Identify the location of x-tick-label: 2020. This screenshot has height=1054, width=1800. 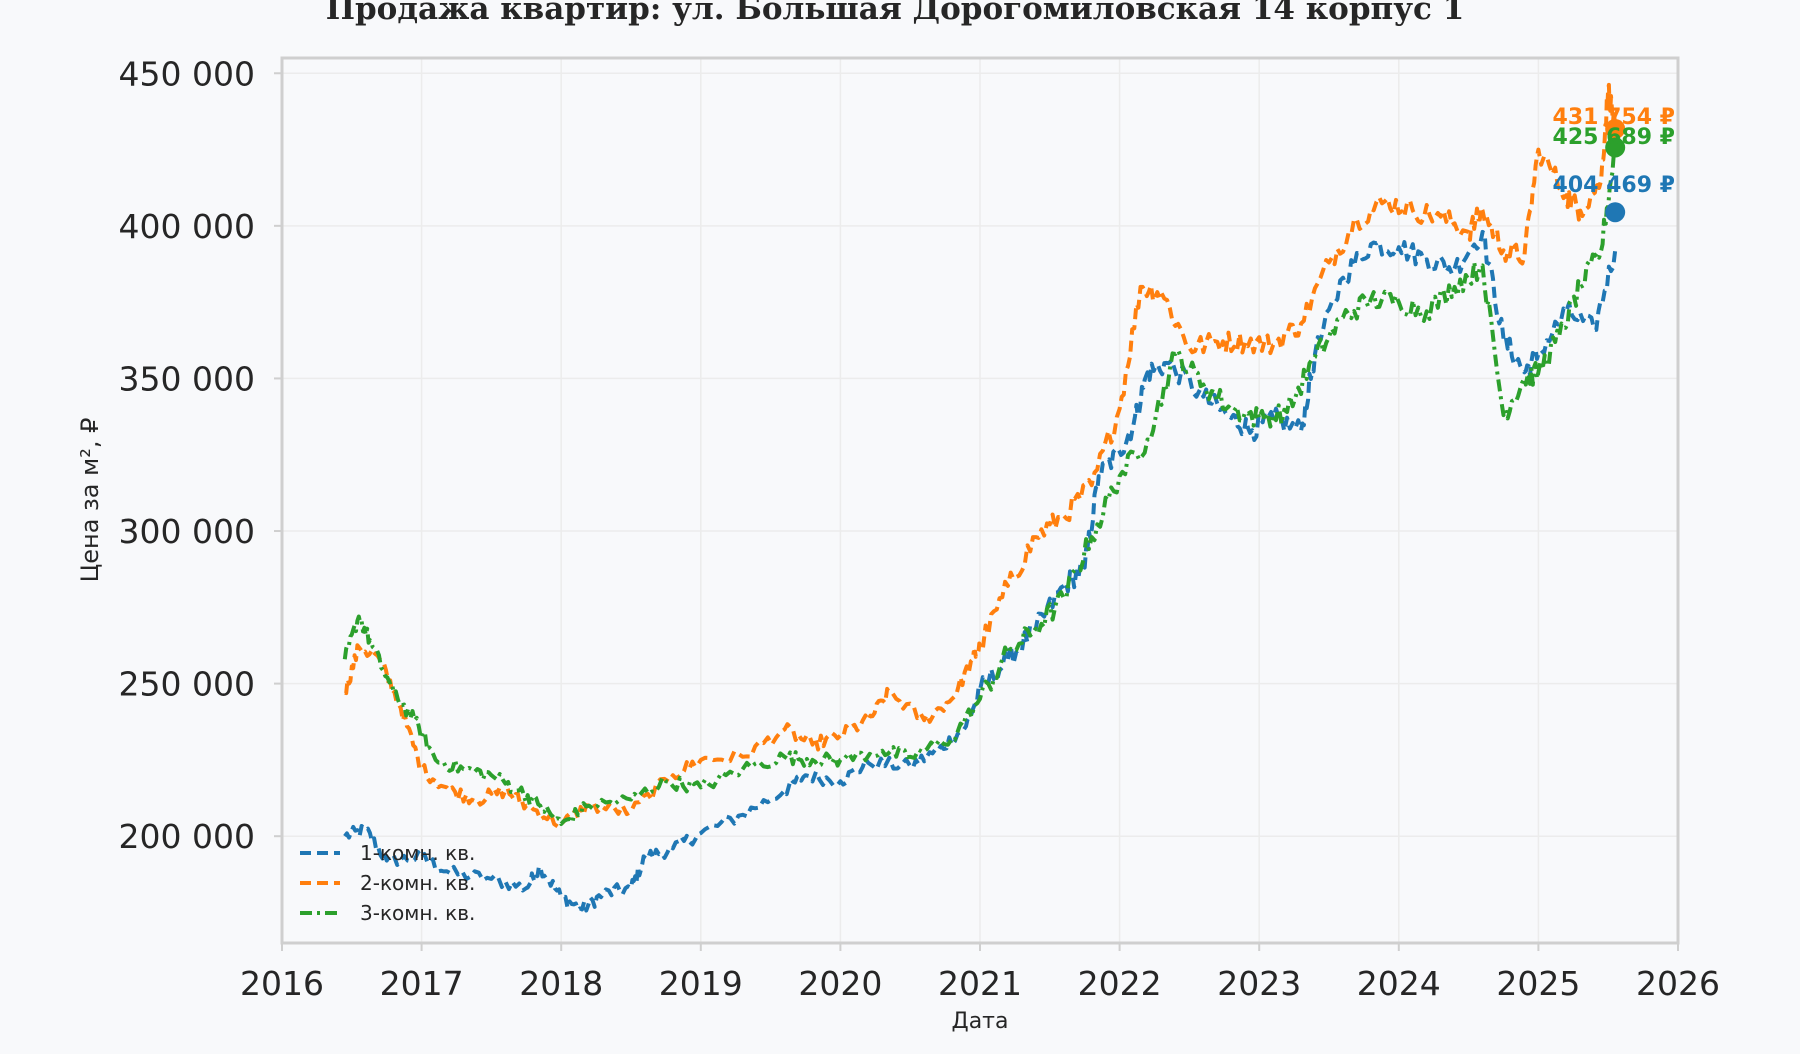
(840, 983).